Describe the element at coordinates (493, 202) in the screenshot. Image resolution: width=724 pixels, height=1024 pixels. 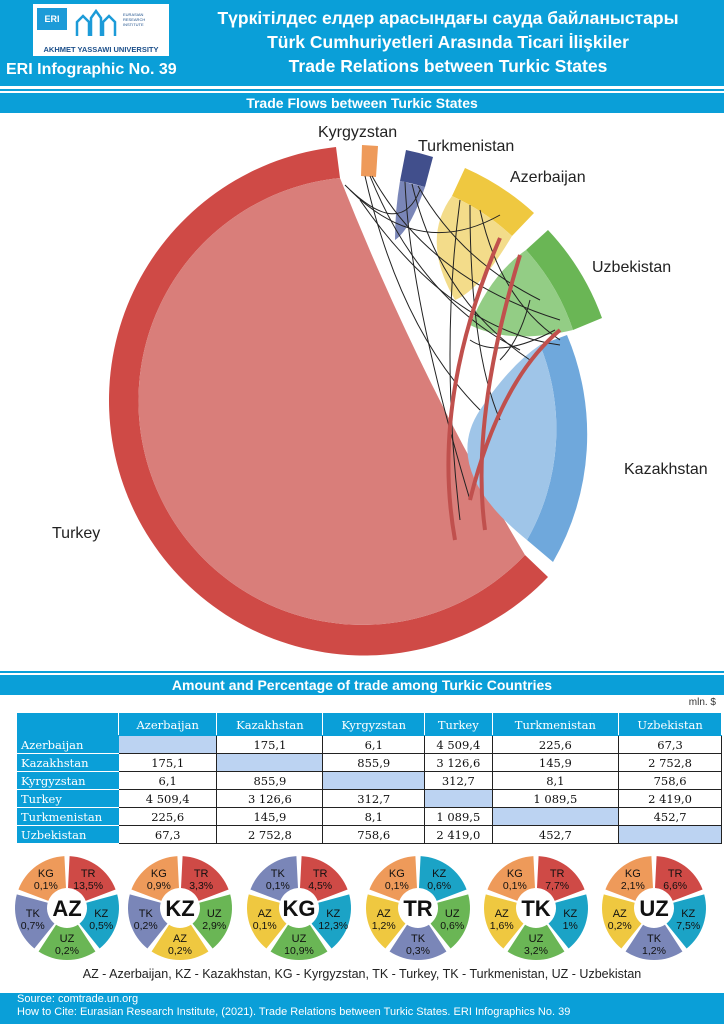
I see `azerbaijan-arc` at that location.